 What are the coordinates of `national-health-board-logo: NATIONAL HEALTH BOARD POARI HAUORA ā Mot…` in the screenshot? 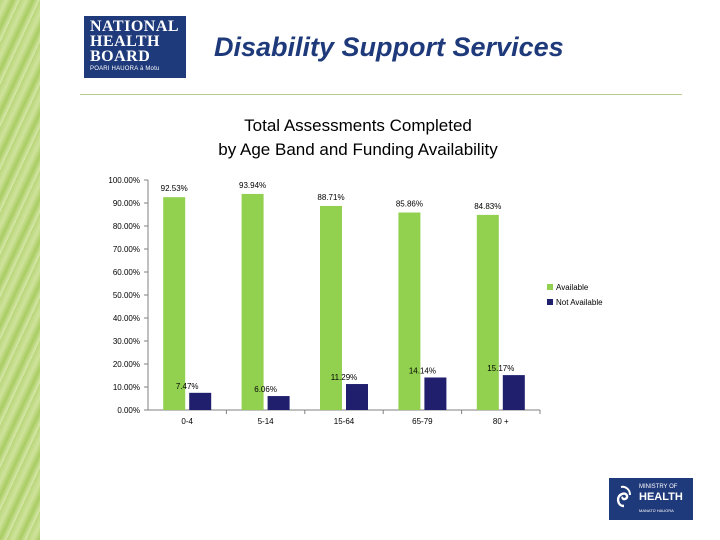 It's located at (135, 47).